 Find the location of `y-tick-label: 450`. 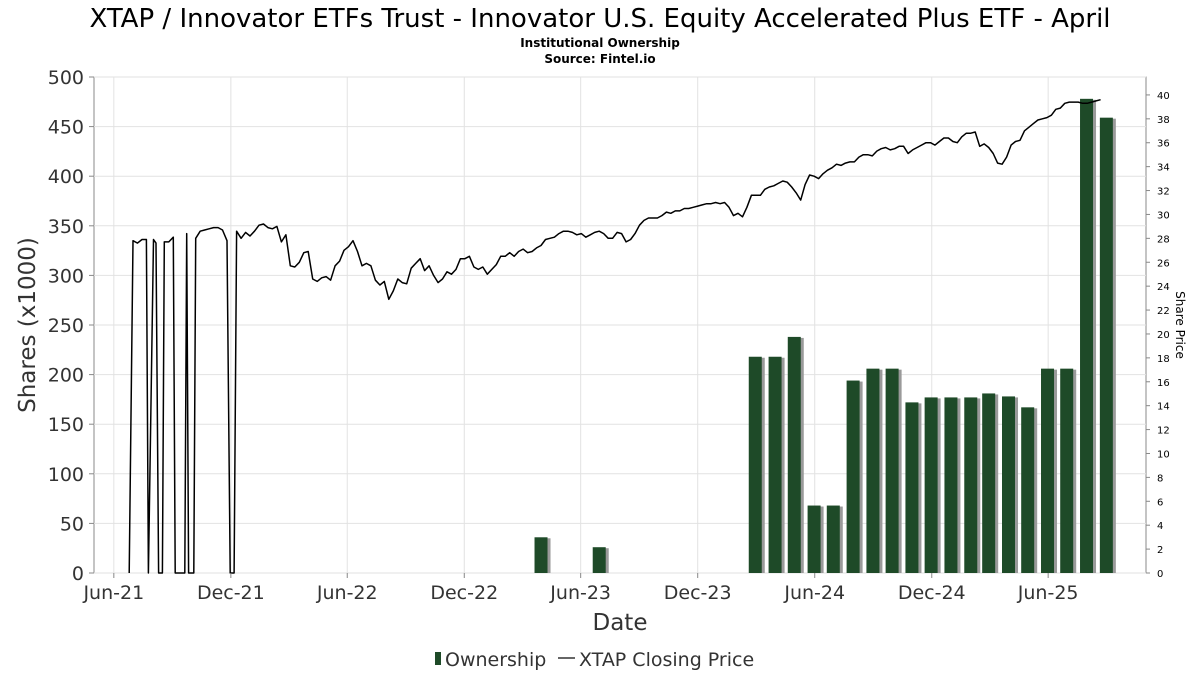

y-tick-label: 450 is located at coordinates (66, 128).